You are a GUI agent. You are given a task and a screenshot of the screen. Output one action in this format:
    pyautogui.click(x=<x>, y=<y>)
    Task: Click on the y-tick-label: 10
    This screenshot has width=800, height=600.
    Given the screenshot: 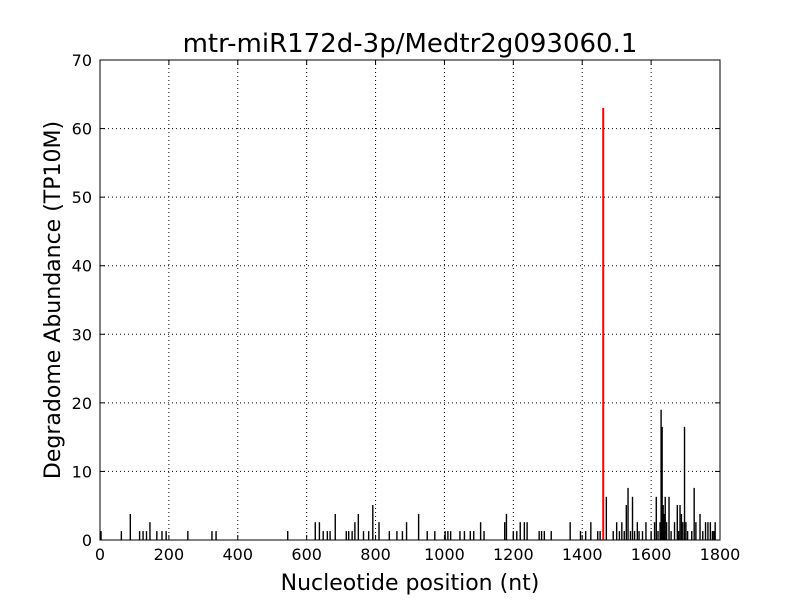 What is the action you would take?
    pyautogui.click(x=82, y=471)
    